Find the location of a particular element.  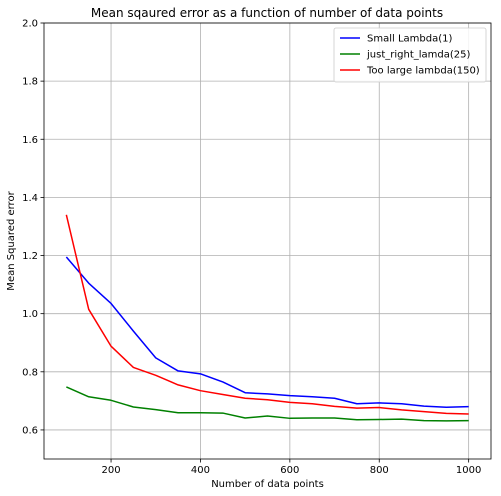

y-tick-label: 1.0 is located at coordinates (30, 314).